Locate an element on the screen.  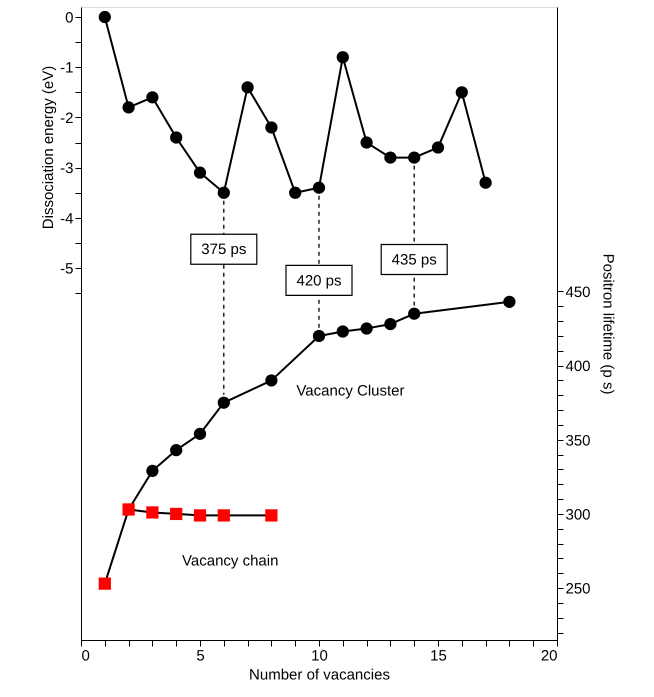
y2-axis-title: Positron lifetime (p s) is located at coordinates (608, 324).